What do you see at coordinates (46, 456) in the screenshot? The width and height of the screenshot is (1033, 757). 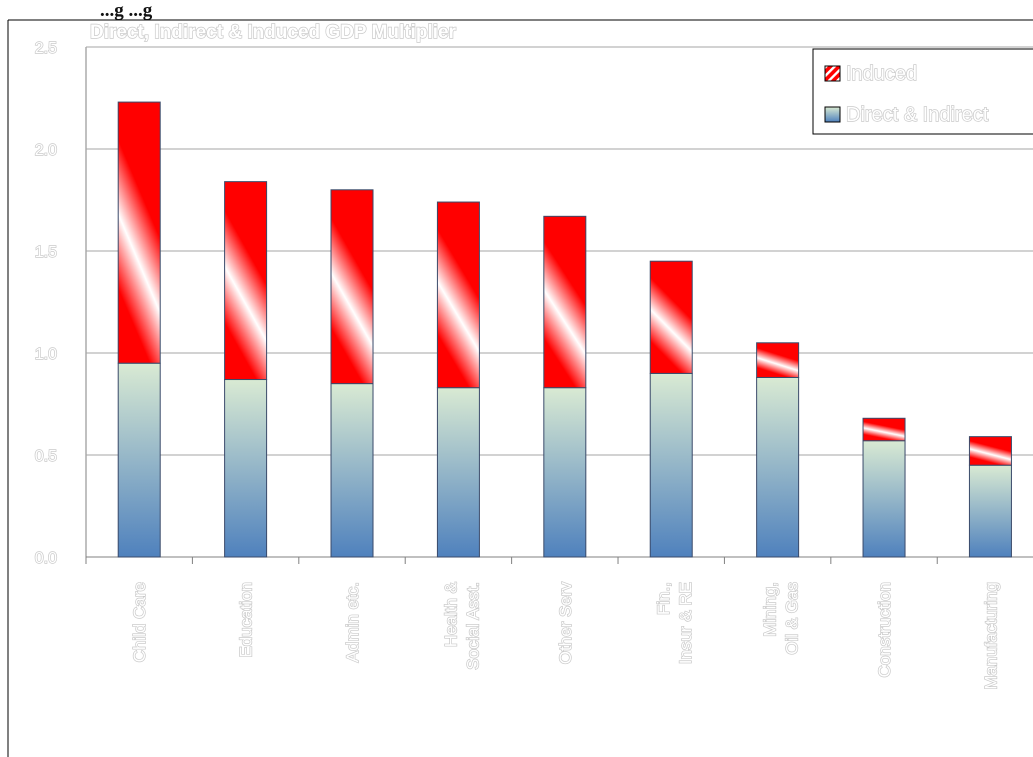 I see `y-tick-label: 0.5` at bounding box center [46, 456].